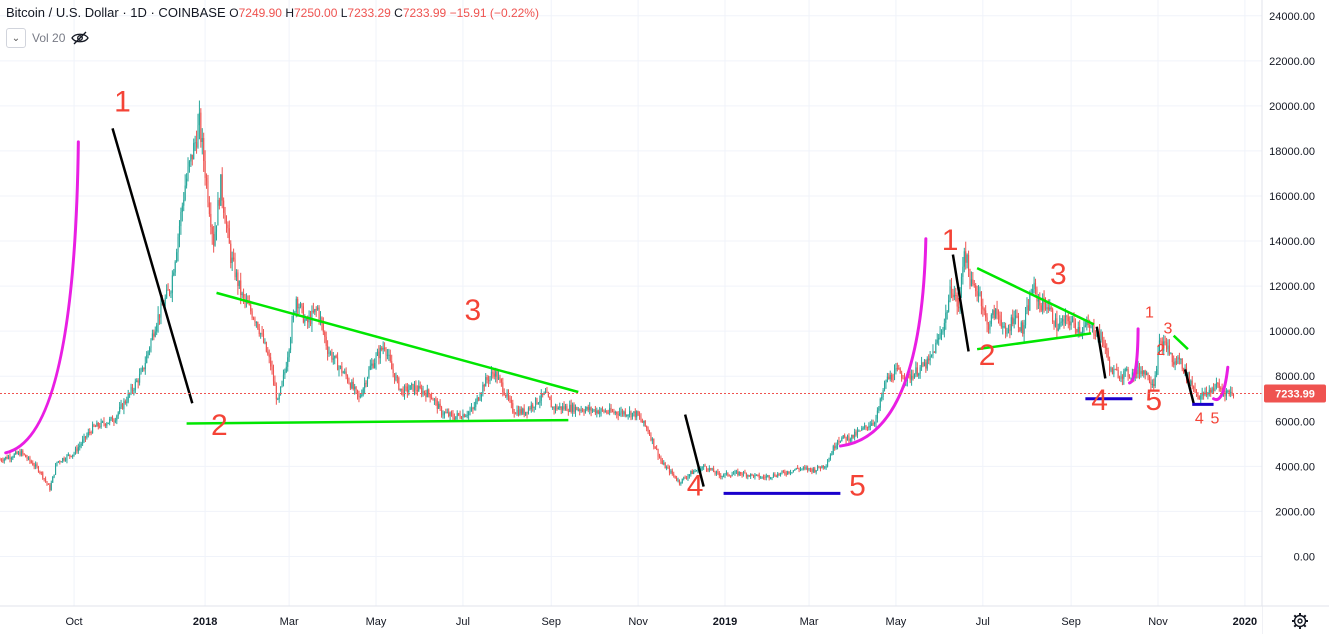 The height and width of the screenshot is (634, 1329). I want to click on y-tick-label: 18000.00, so click(1292, 152).